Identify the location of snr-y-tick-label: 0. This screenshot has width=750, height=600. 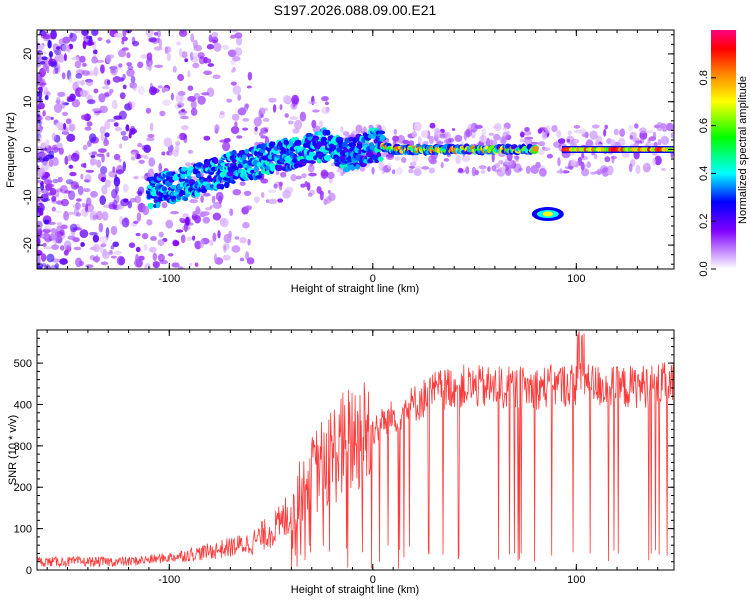
(29, 571).